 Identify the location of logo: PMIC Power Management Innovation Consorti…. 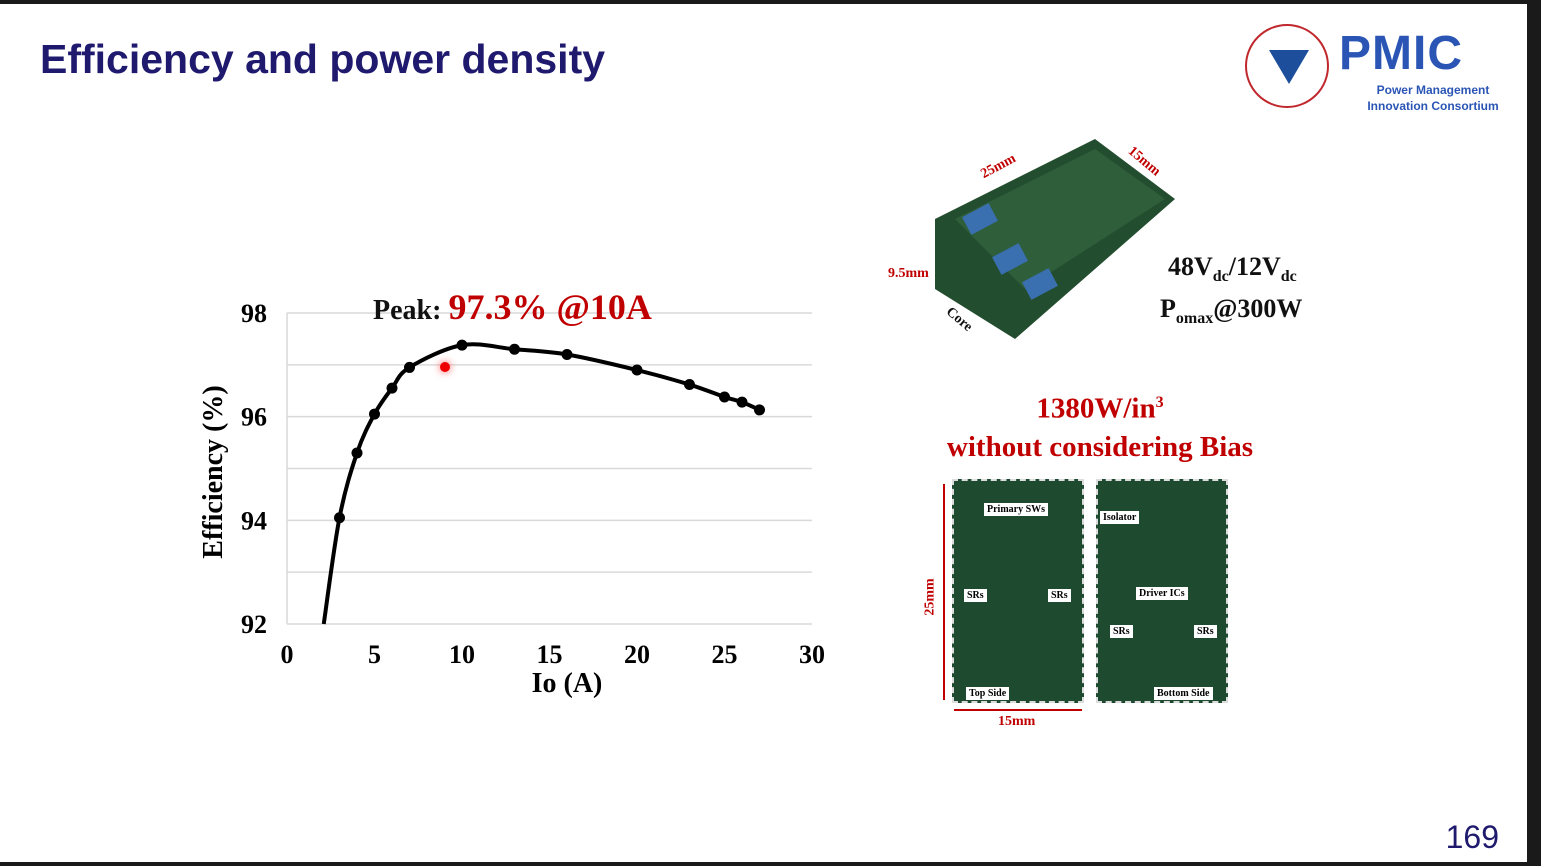
(1375, 69).